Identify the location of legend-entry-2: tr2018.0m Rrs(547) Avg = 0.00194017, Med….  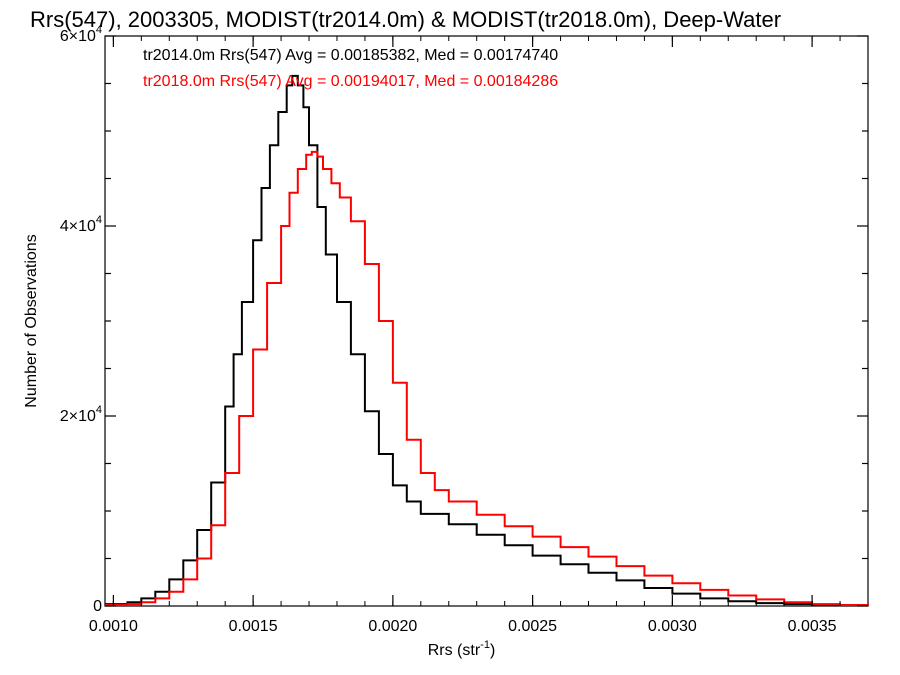
(350, 81).